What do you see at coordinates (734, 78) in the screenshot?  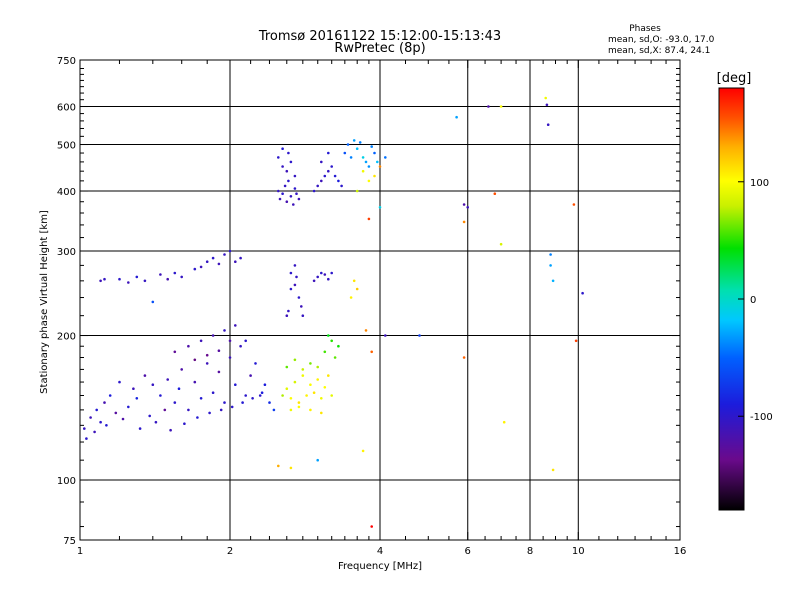 I see `colorbar-label: [deg]` at bounding box center [734, 78].